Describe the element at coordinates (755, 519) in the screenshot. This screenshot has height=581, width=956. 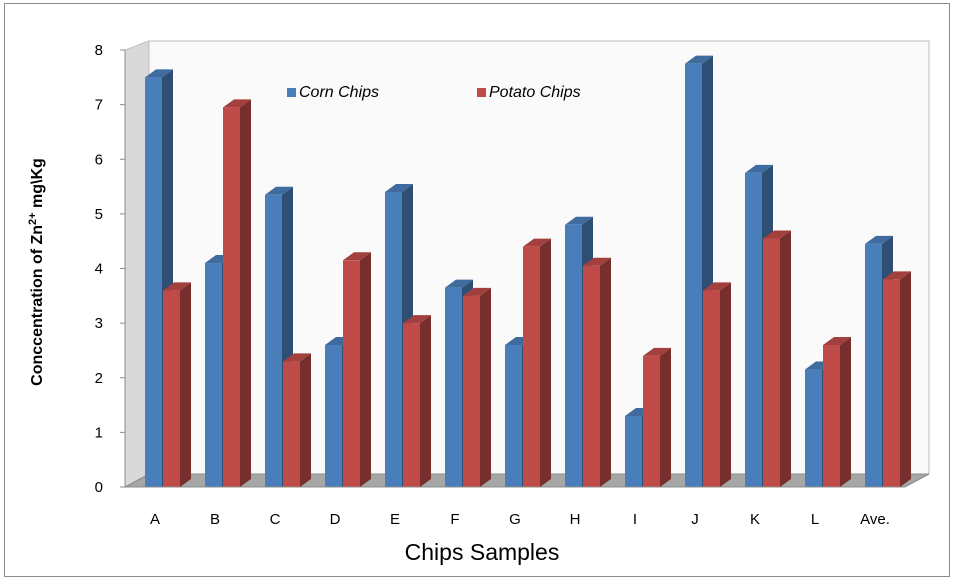
I see `x-tick-label: K` at that location.